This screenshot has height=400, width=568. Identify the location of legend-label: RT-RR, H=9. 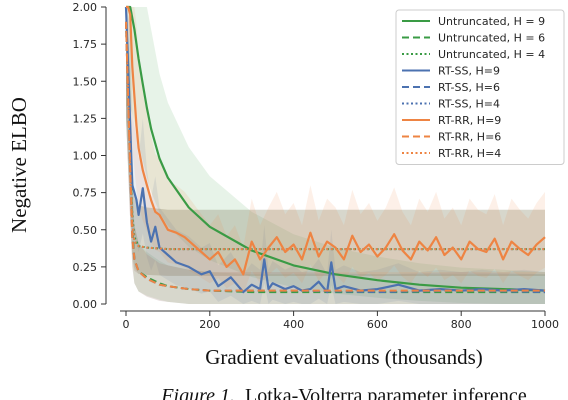
(469, 120).